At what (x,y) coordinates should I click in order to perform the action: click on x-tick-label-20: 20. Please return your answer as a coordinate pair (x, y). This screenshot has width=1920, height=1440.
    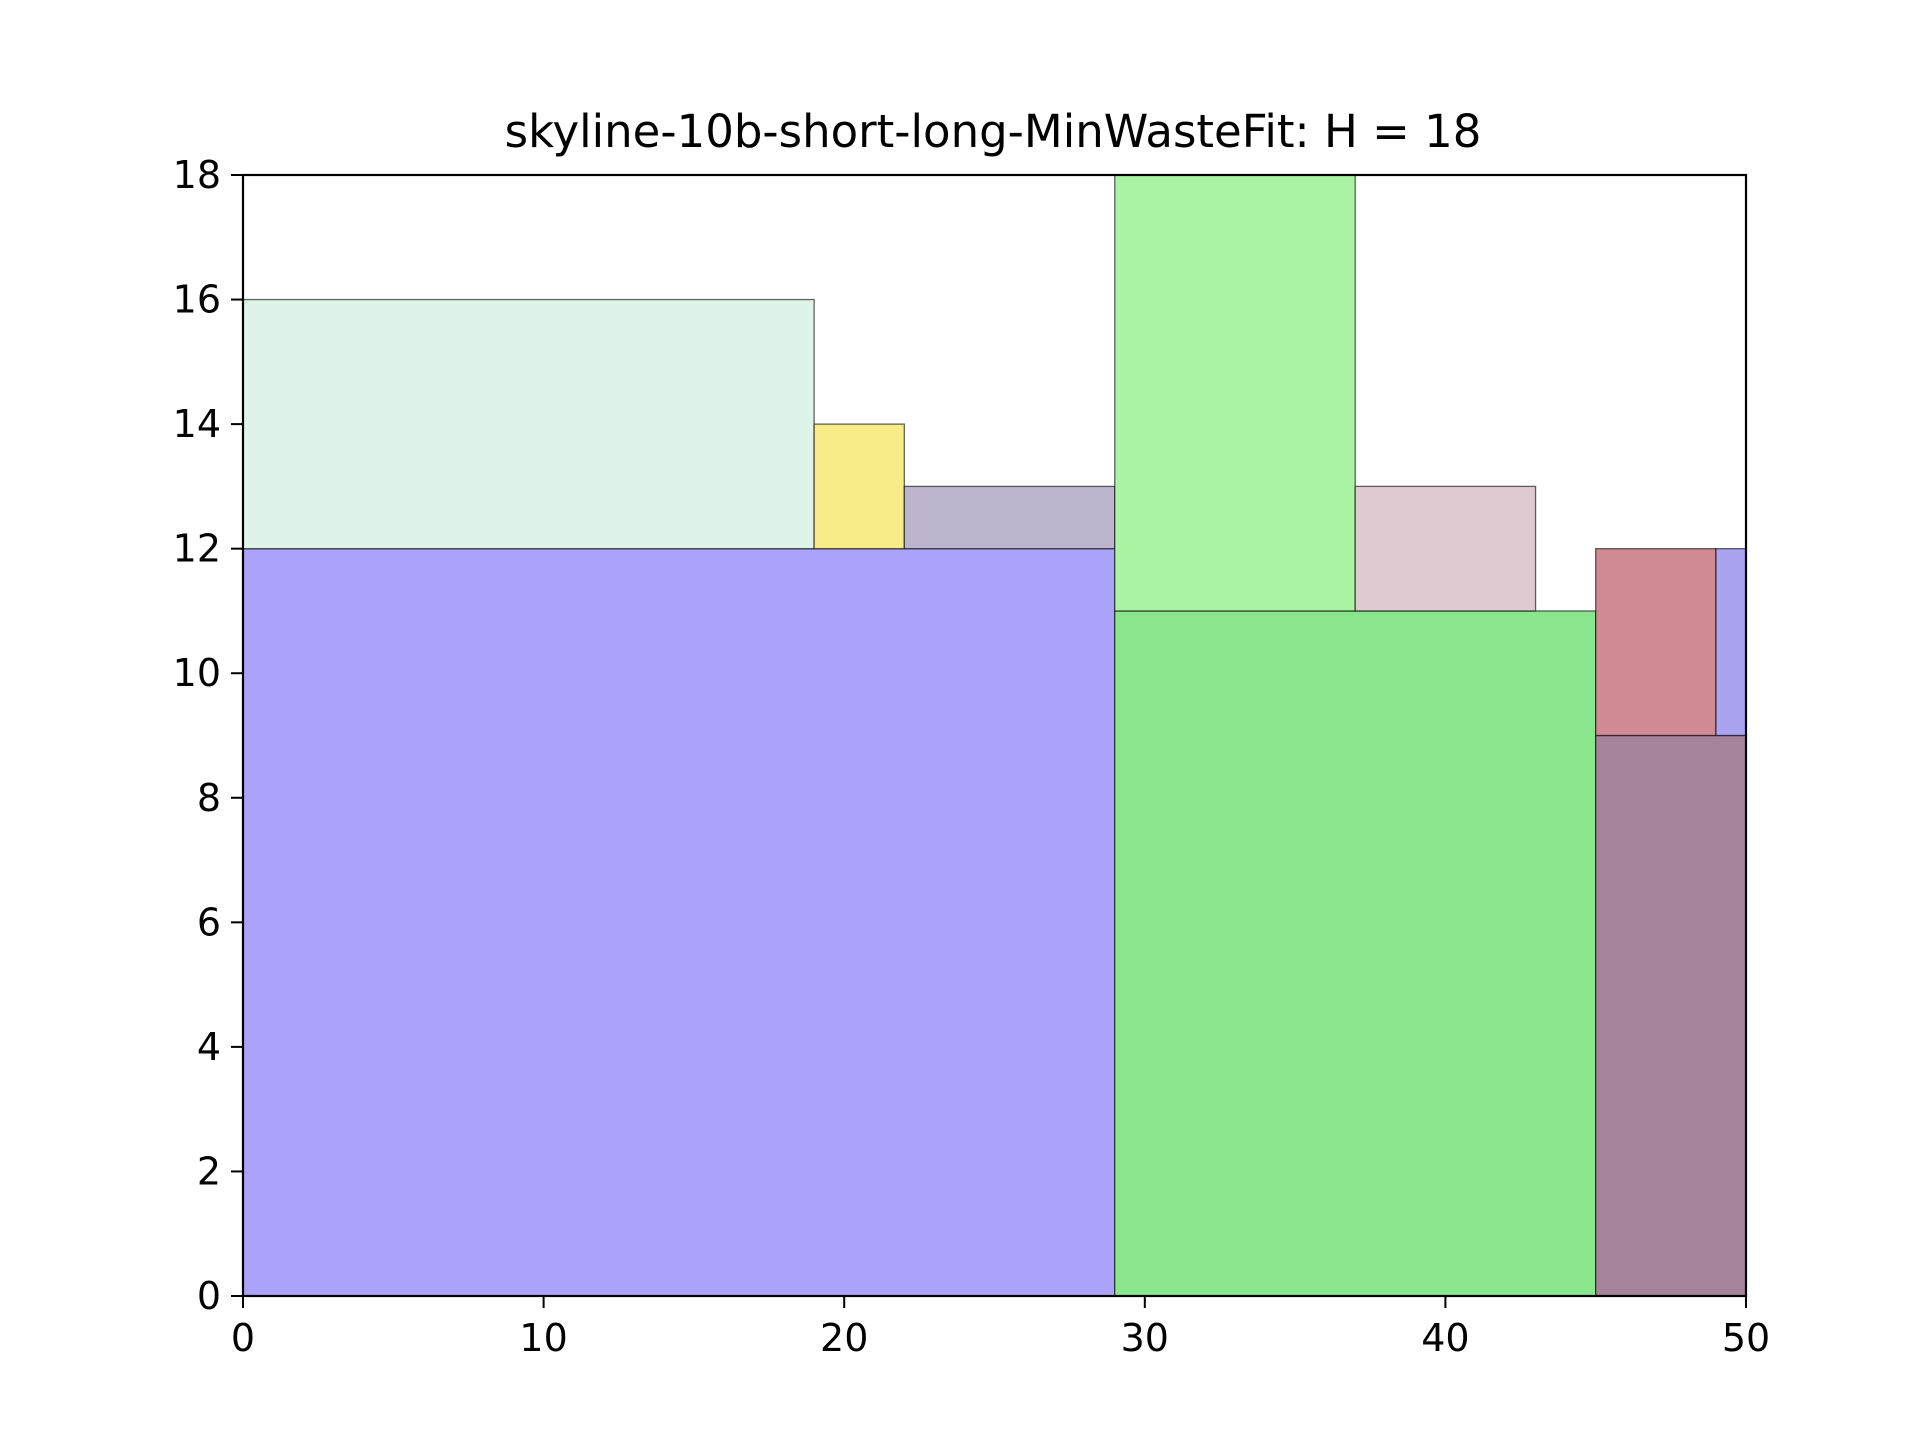
    Looking at the image, I should click on (844, 1338).